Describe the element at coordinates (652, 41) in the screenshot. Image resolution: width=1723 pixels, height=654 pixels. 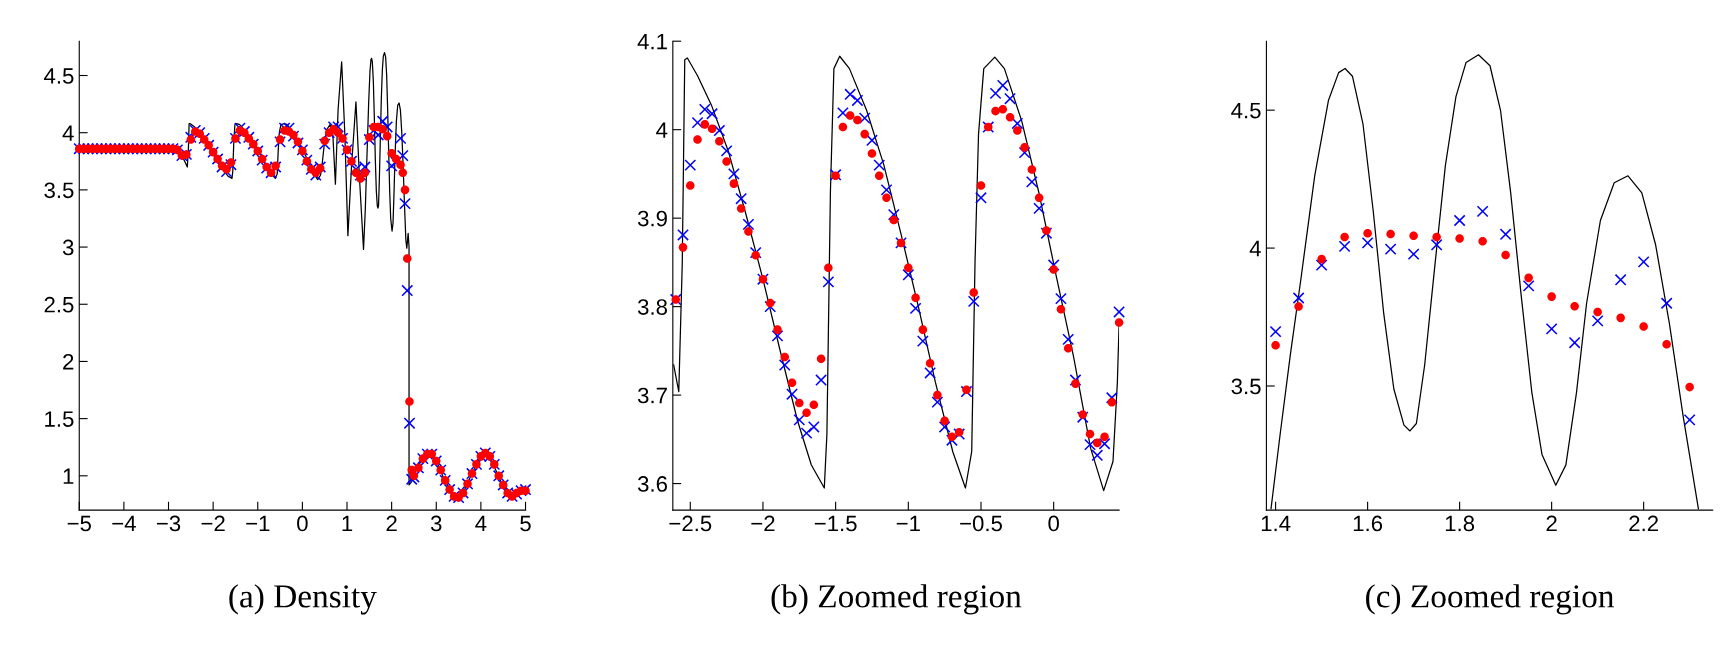
I see `y-tick-label: 4.1` at that location.